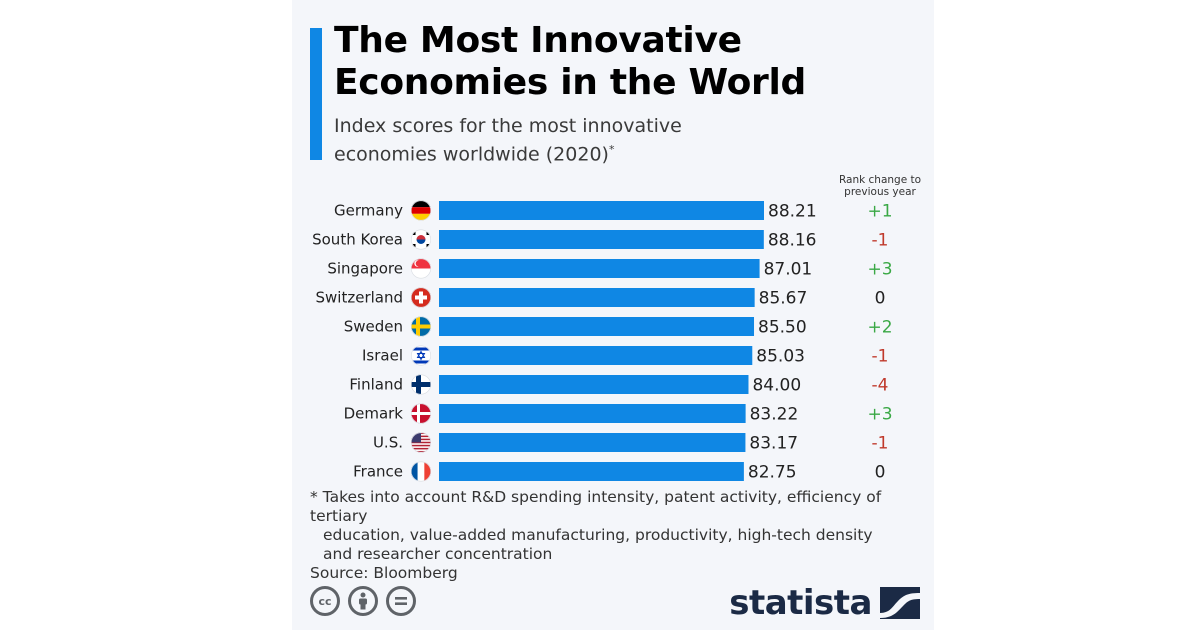 This screenshot has width=1200, height=630. I want to click on rank-change-value: -4, so click(880, 386).